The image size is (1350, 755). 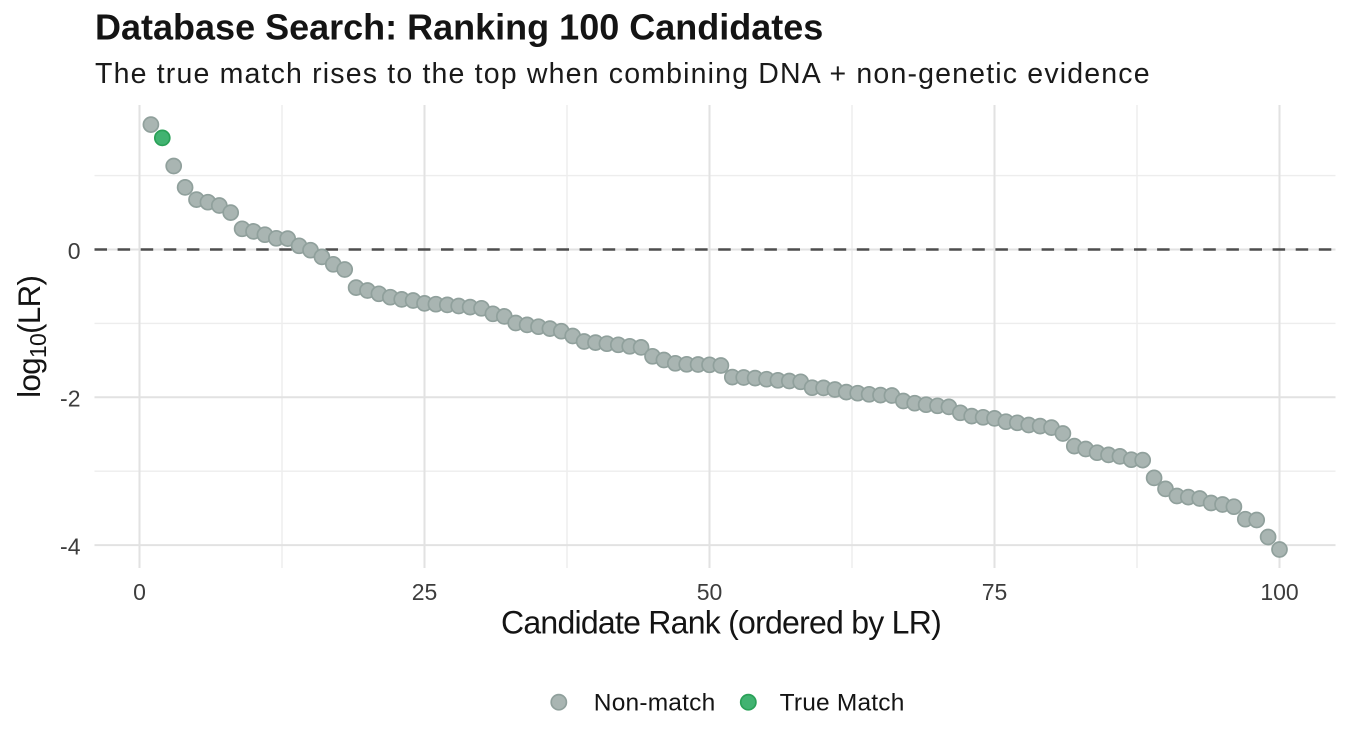 I want to click on svg-text: -2, so click(x=70, y=399).